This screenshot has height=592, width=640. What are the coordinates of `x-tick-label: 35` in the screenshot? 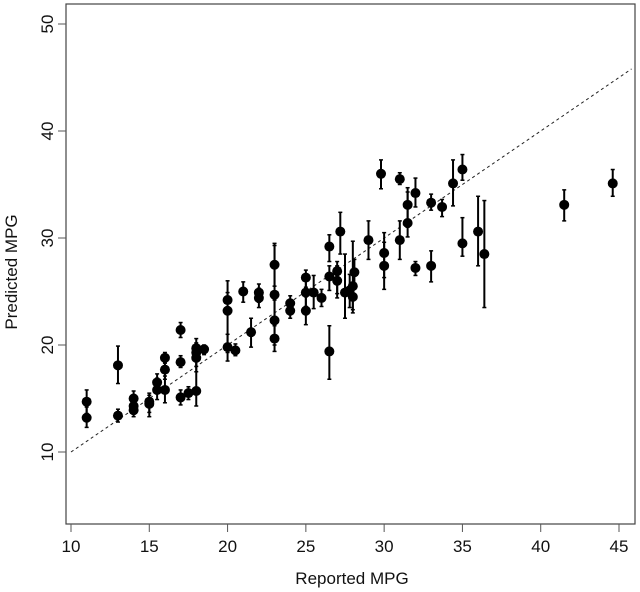 It's located at (462, 546).